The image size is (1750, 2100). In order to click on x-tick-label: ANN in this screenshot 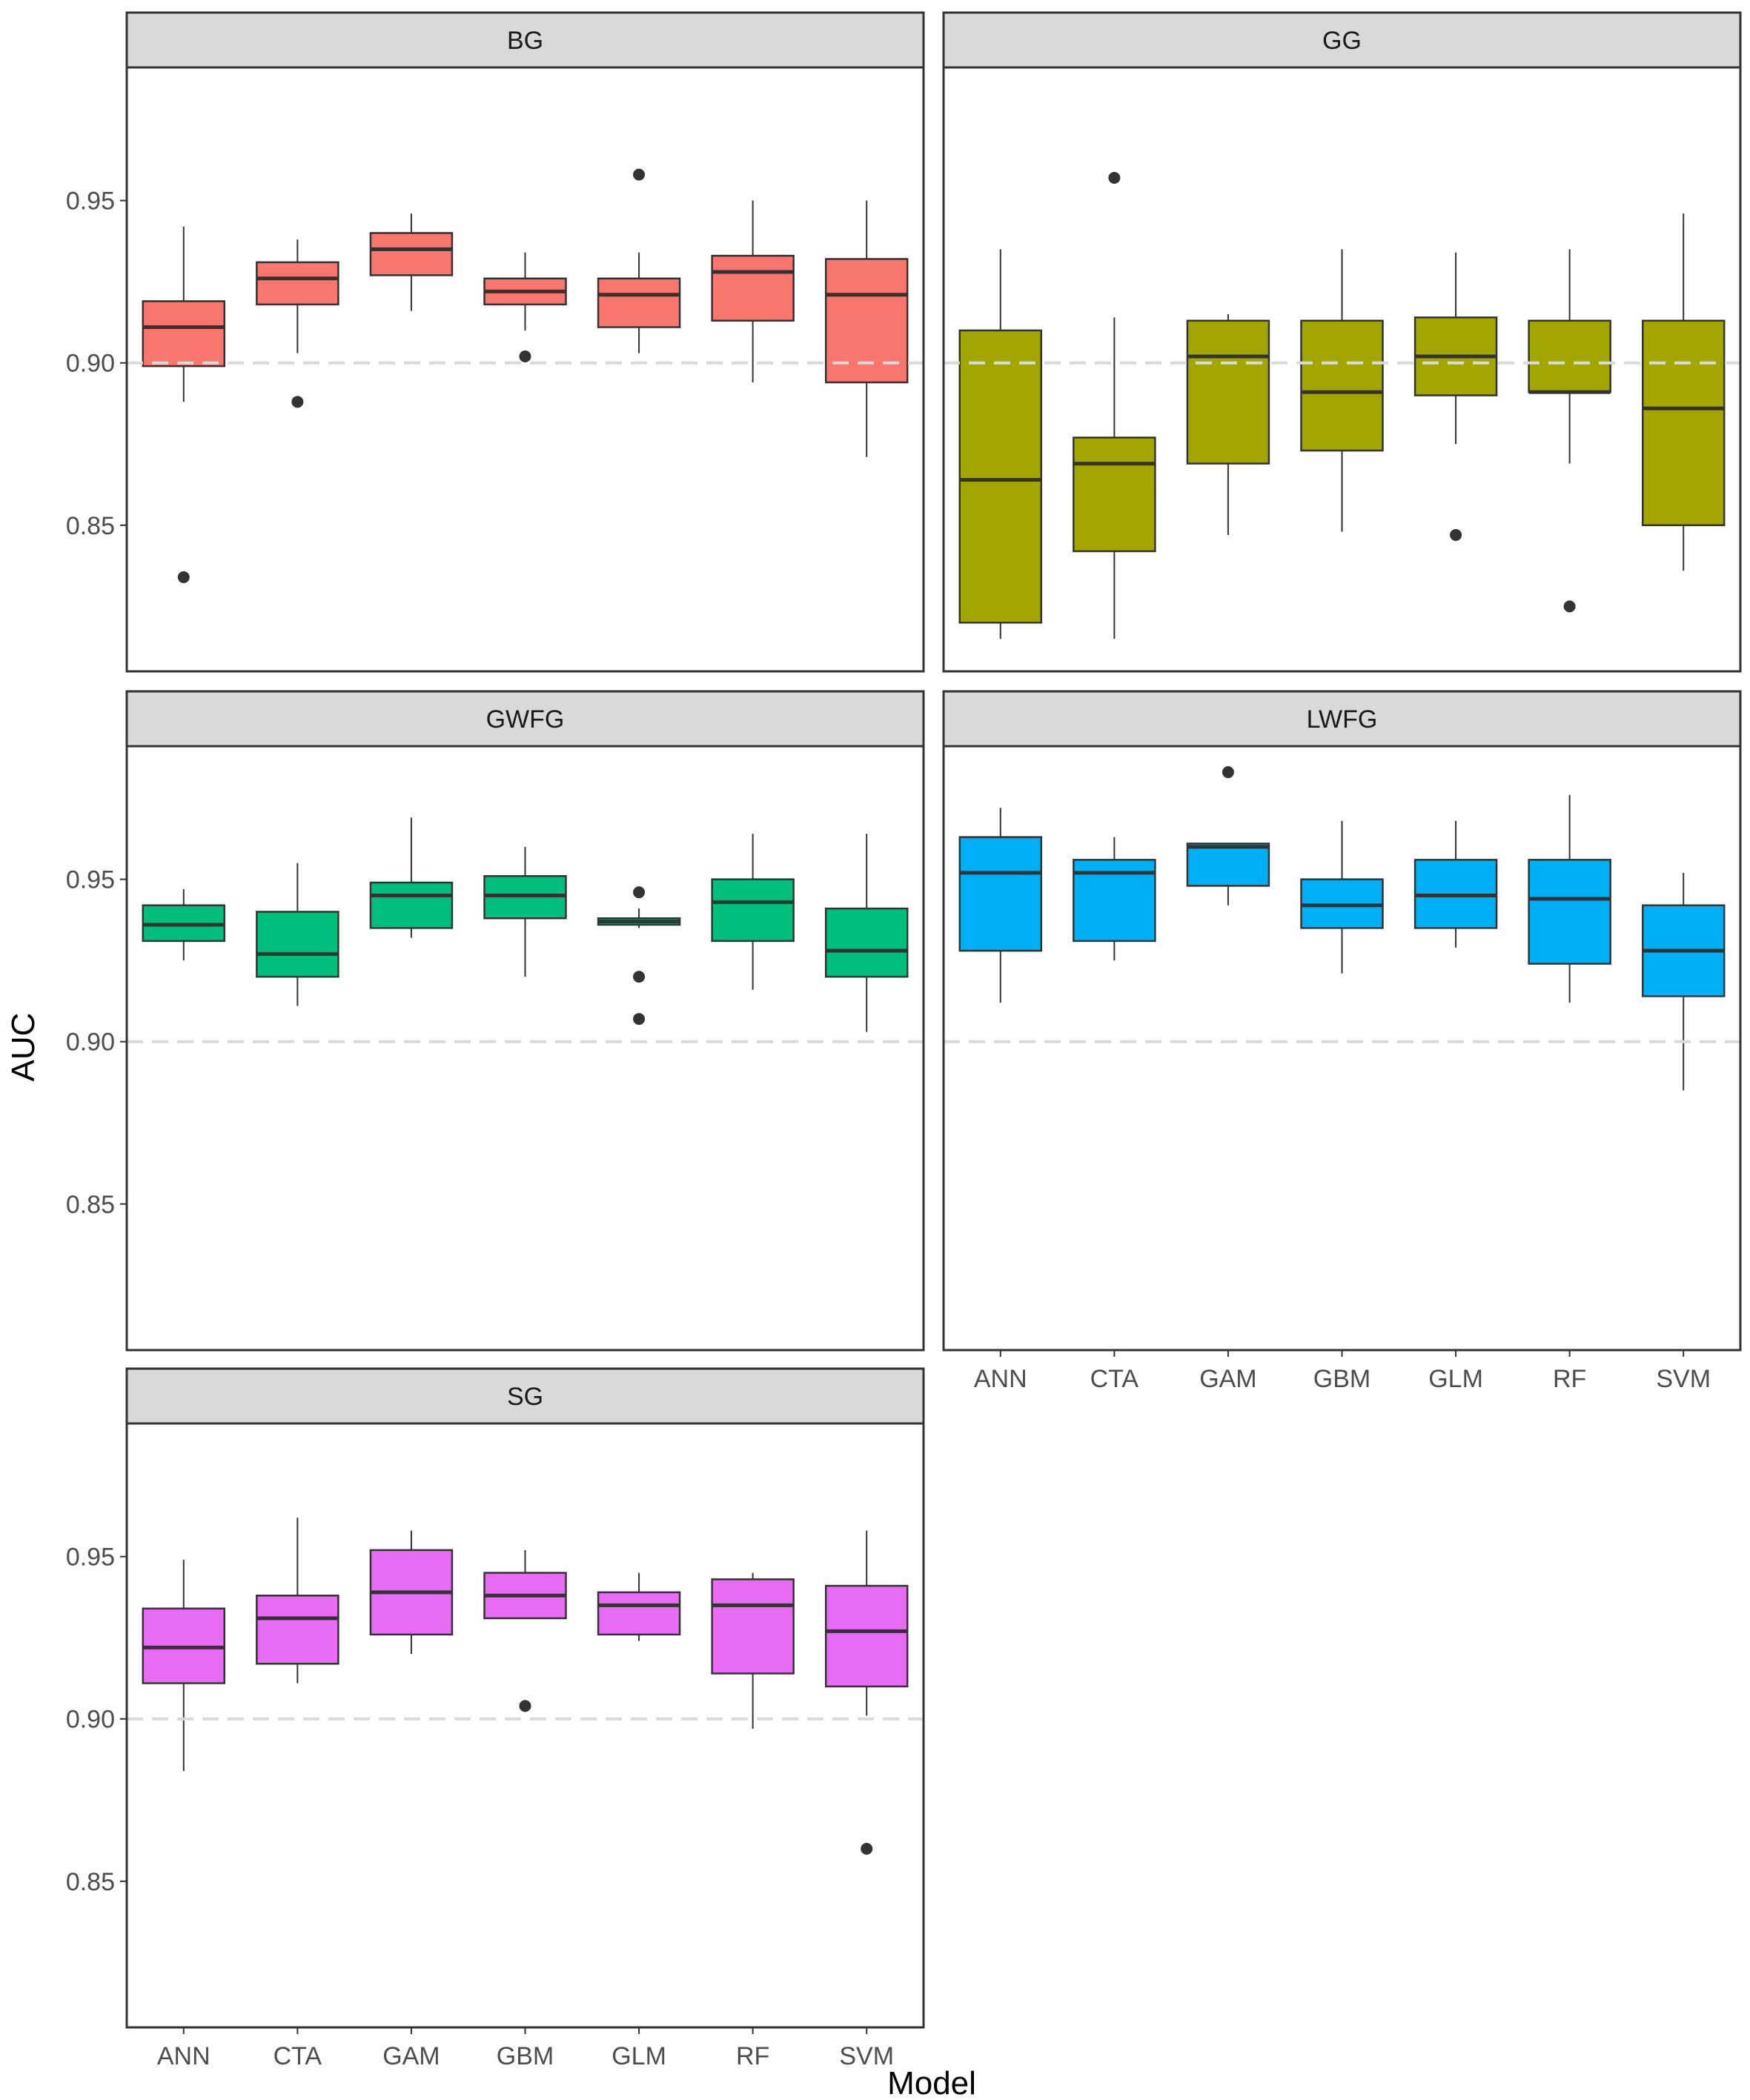, I will do `click(184, 2056)`.